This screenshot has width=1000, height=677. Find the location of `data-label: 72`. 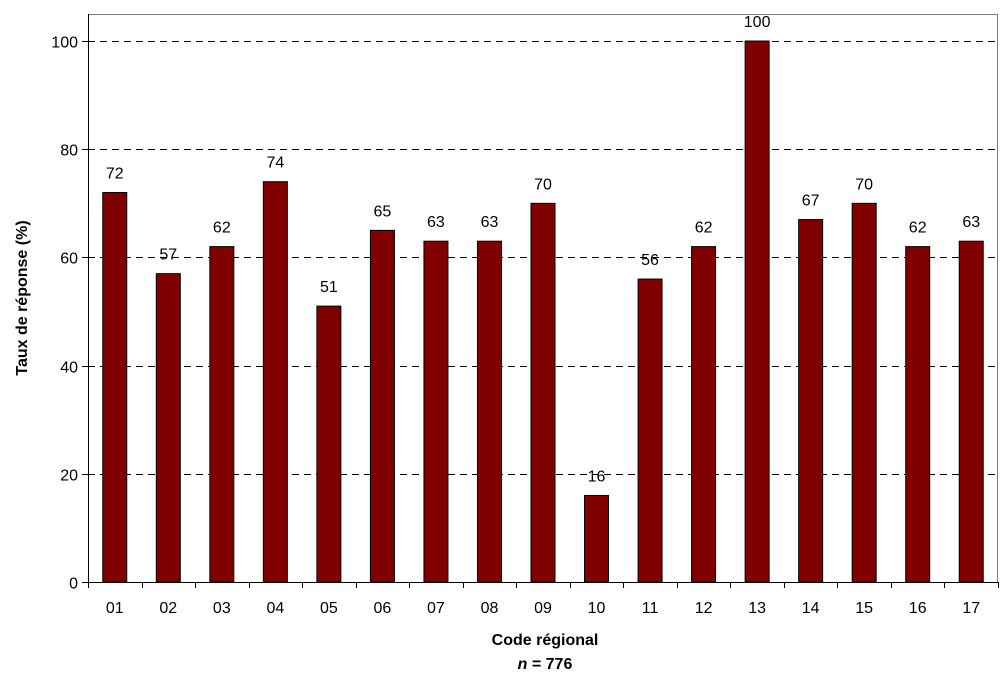

data-label: 72 is located at coordinates (115, 174).